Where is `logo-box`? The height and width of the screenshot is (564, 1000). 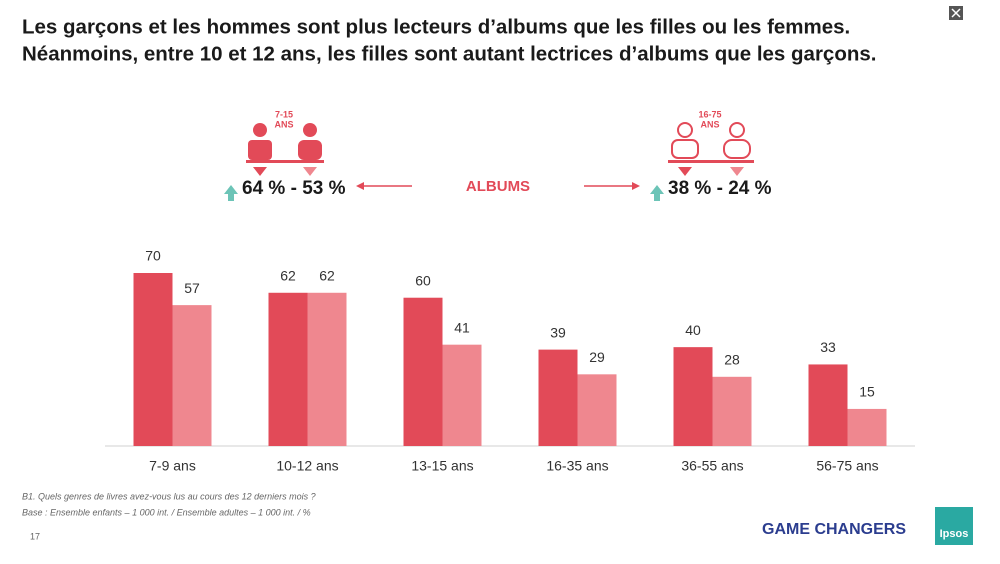
logo-box is located at coordinates (954, 526).